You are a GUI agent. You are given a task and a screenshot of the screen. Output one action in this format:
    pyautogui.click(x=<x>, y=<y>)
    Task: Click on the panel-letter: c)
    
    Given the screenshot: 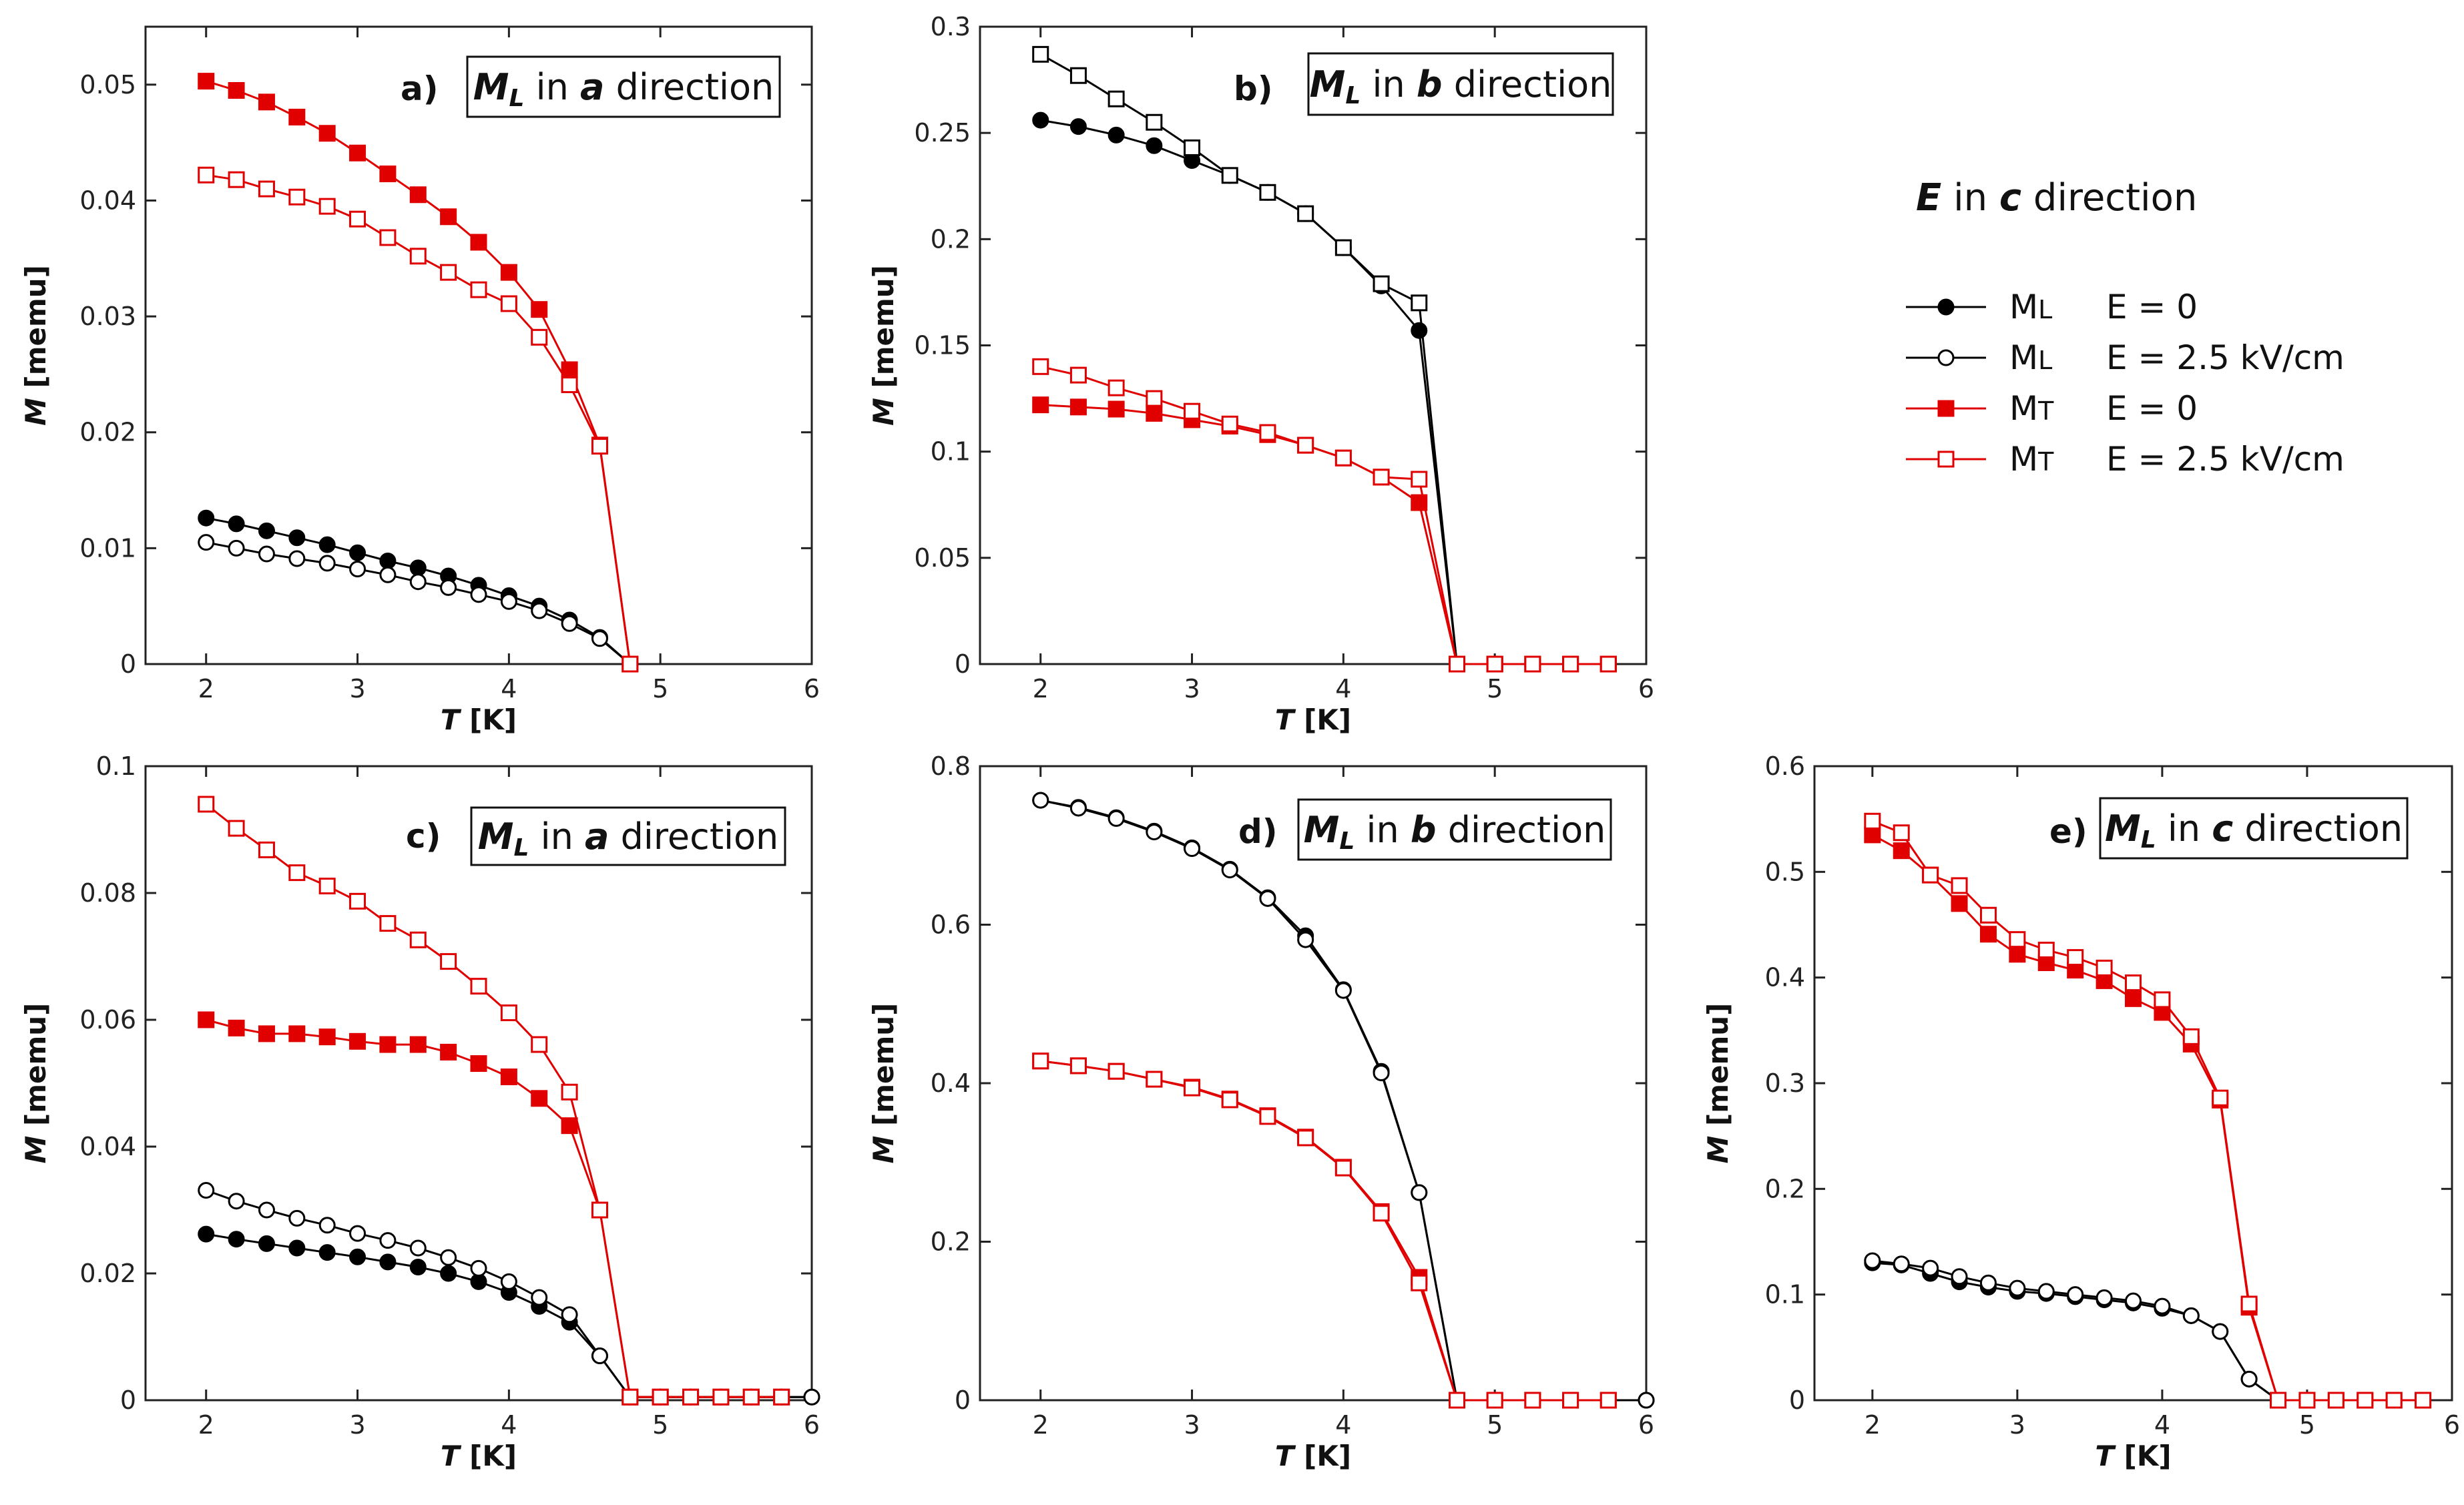 What is the action you would take?
    pyautogui.click(x=423, y=836)
    